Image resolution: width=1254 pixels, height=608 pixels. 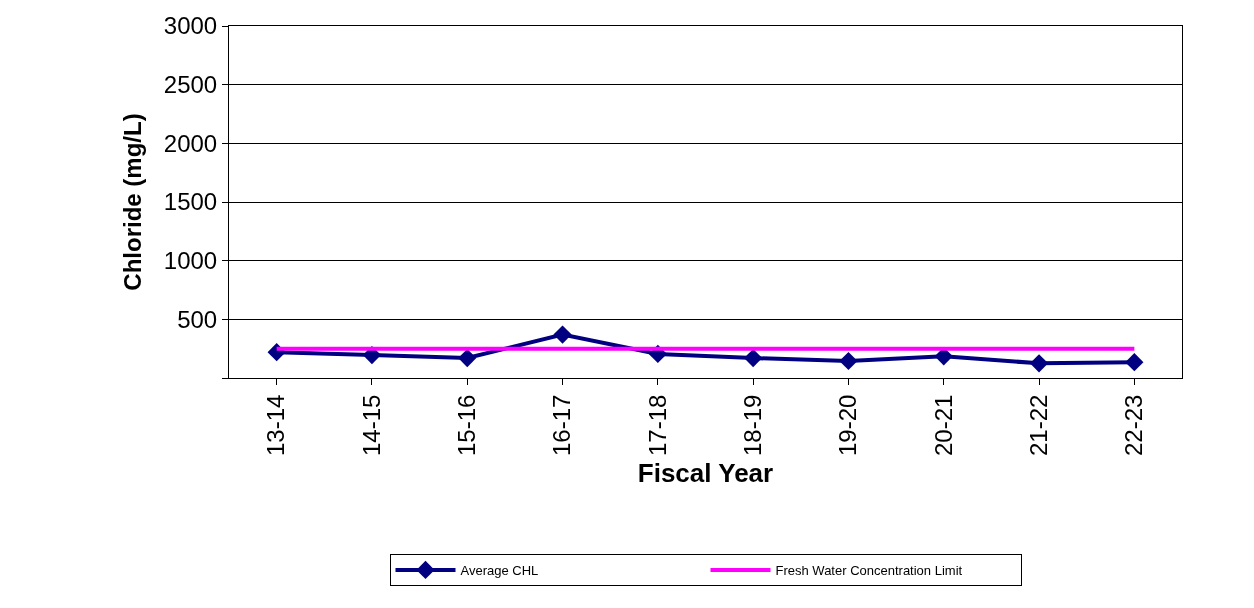 What do you see at coordinates (657, 425) in the screenshot?
I see `x-tick-label: 17-18` at bounding box center [657, 425].